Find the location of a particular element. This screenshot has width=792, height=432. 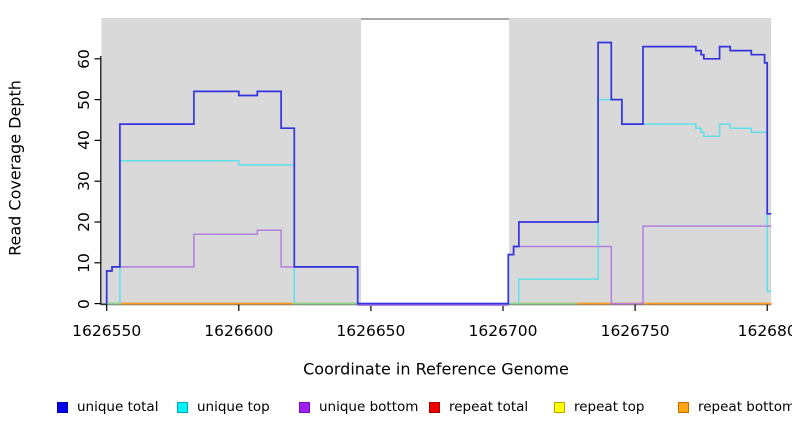

y-tick-label: 30 is located at coordinates (84, 181).